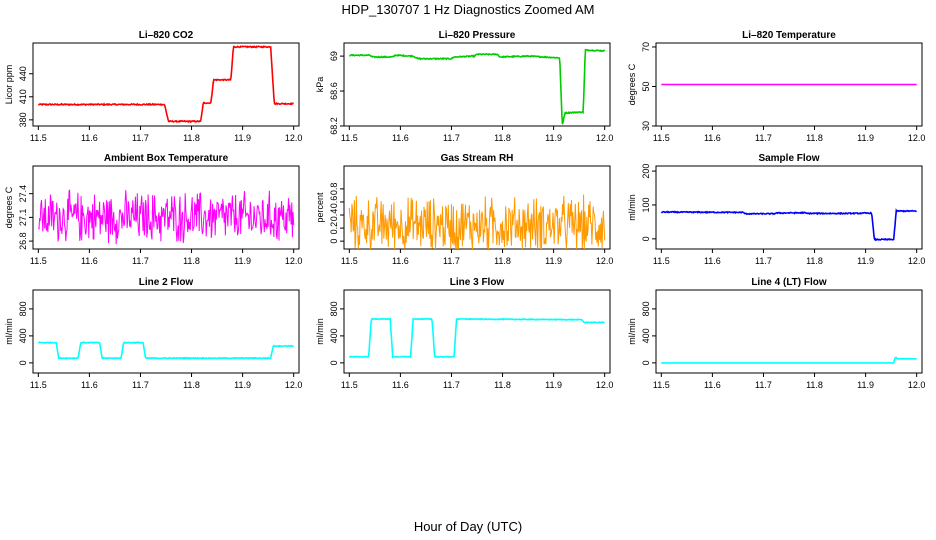 The width and height of the screenshot is (936, 540). I want to click on panel-title: Line 4 (LT) Flow, so click(789, 282).